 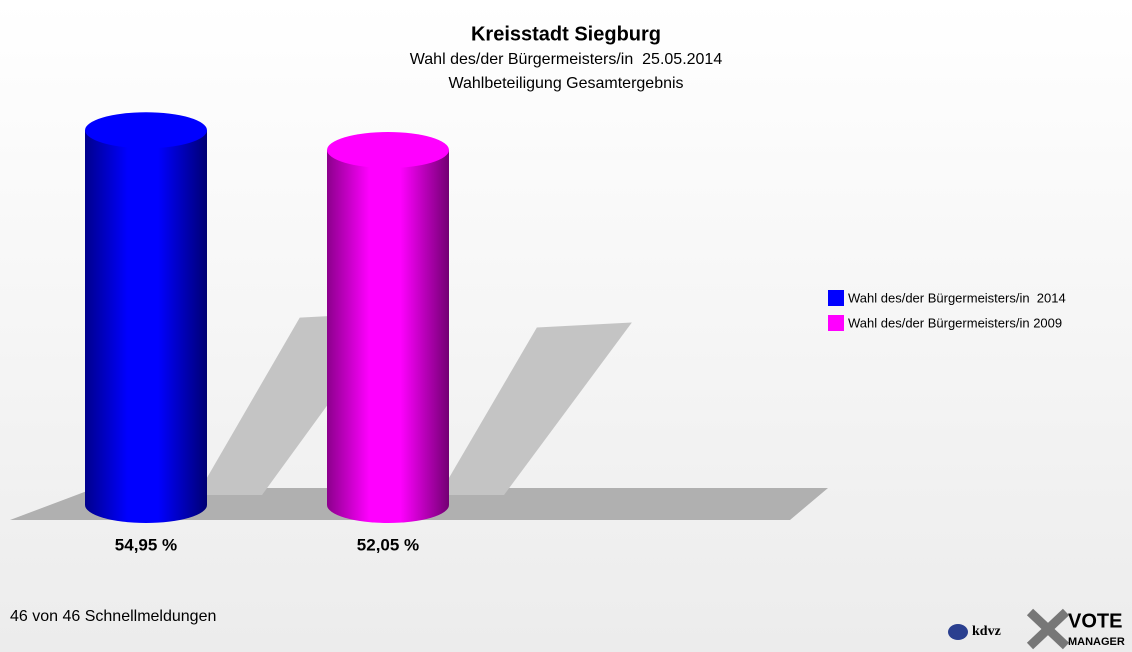 What do you see at coordinates (1095, 621) in the screenshot?
I see `logo-text: VOTE` at bounding box center [1095, 621].